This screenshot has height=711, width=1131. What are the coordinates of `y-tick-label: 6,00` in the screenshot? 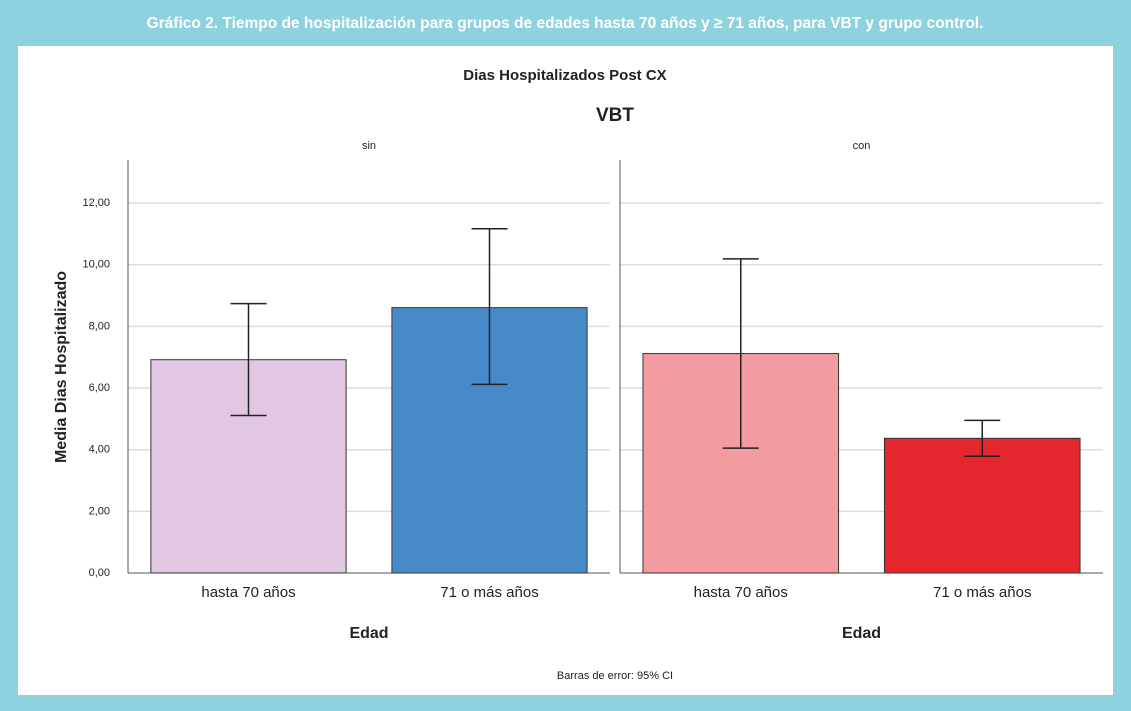 It's located at (99, 388).